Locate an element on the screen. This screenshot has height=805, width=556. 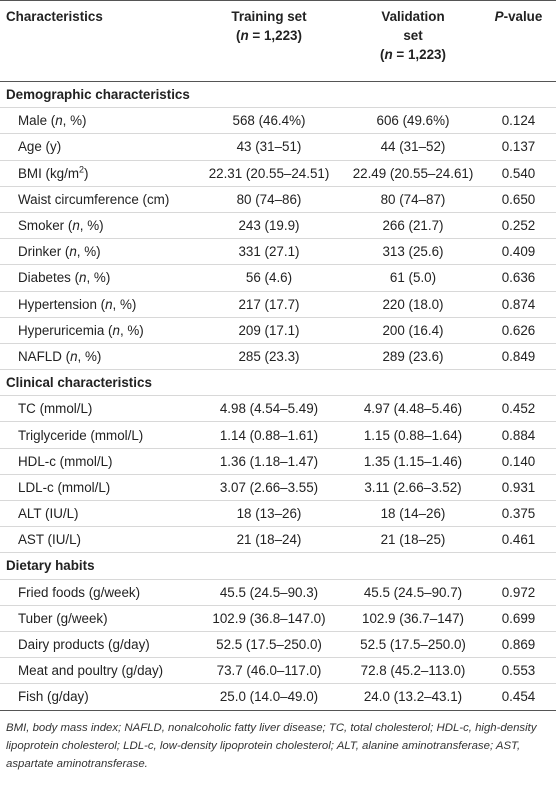
training-value: 568 (46.4%) is located at coordinates (269, 121).